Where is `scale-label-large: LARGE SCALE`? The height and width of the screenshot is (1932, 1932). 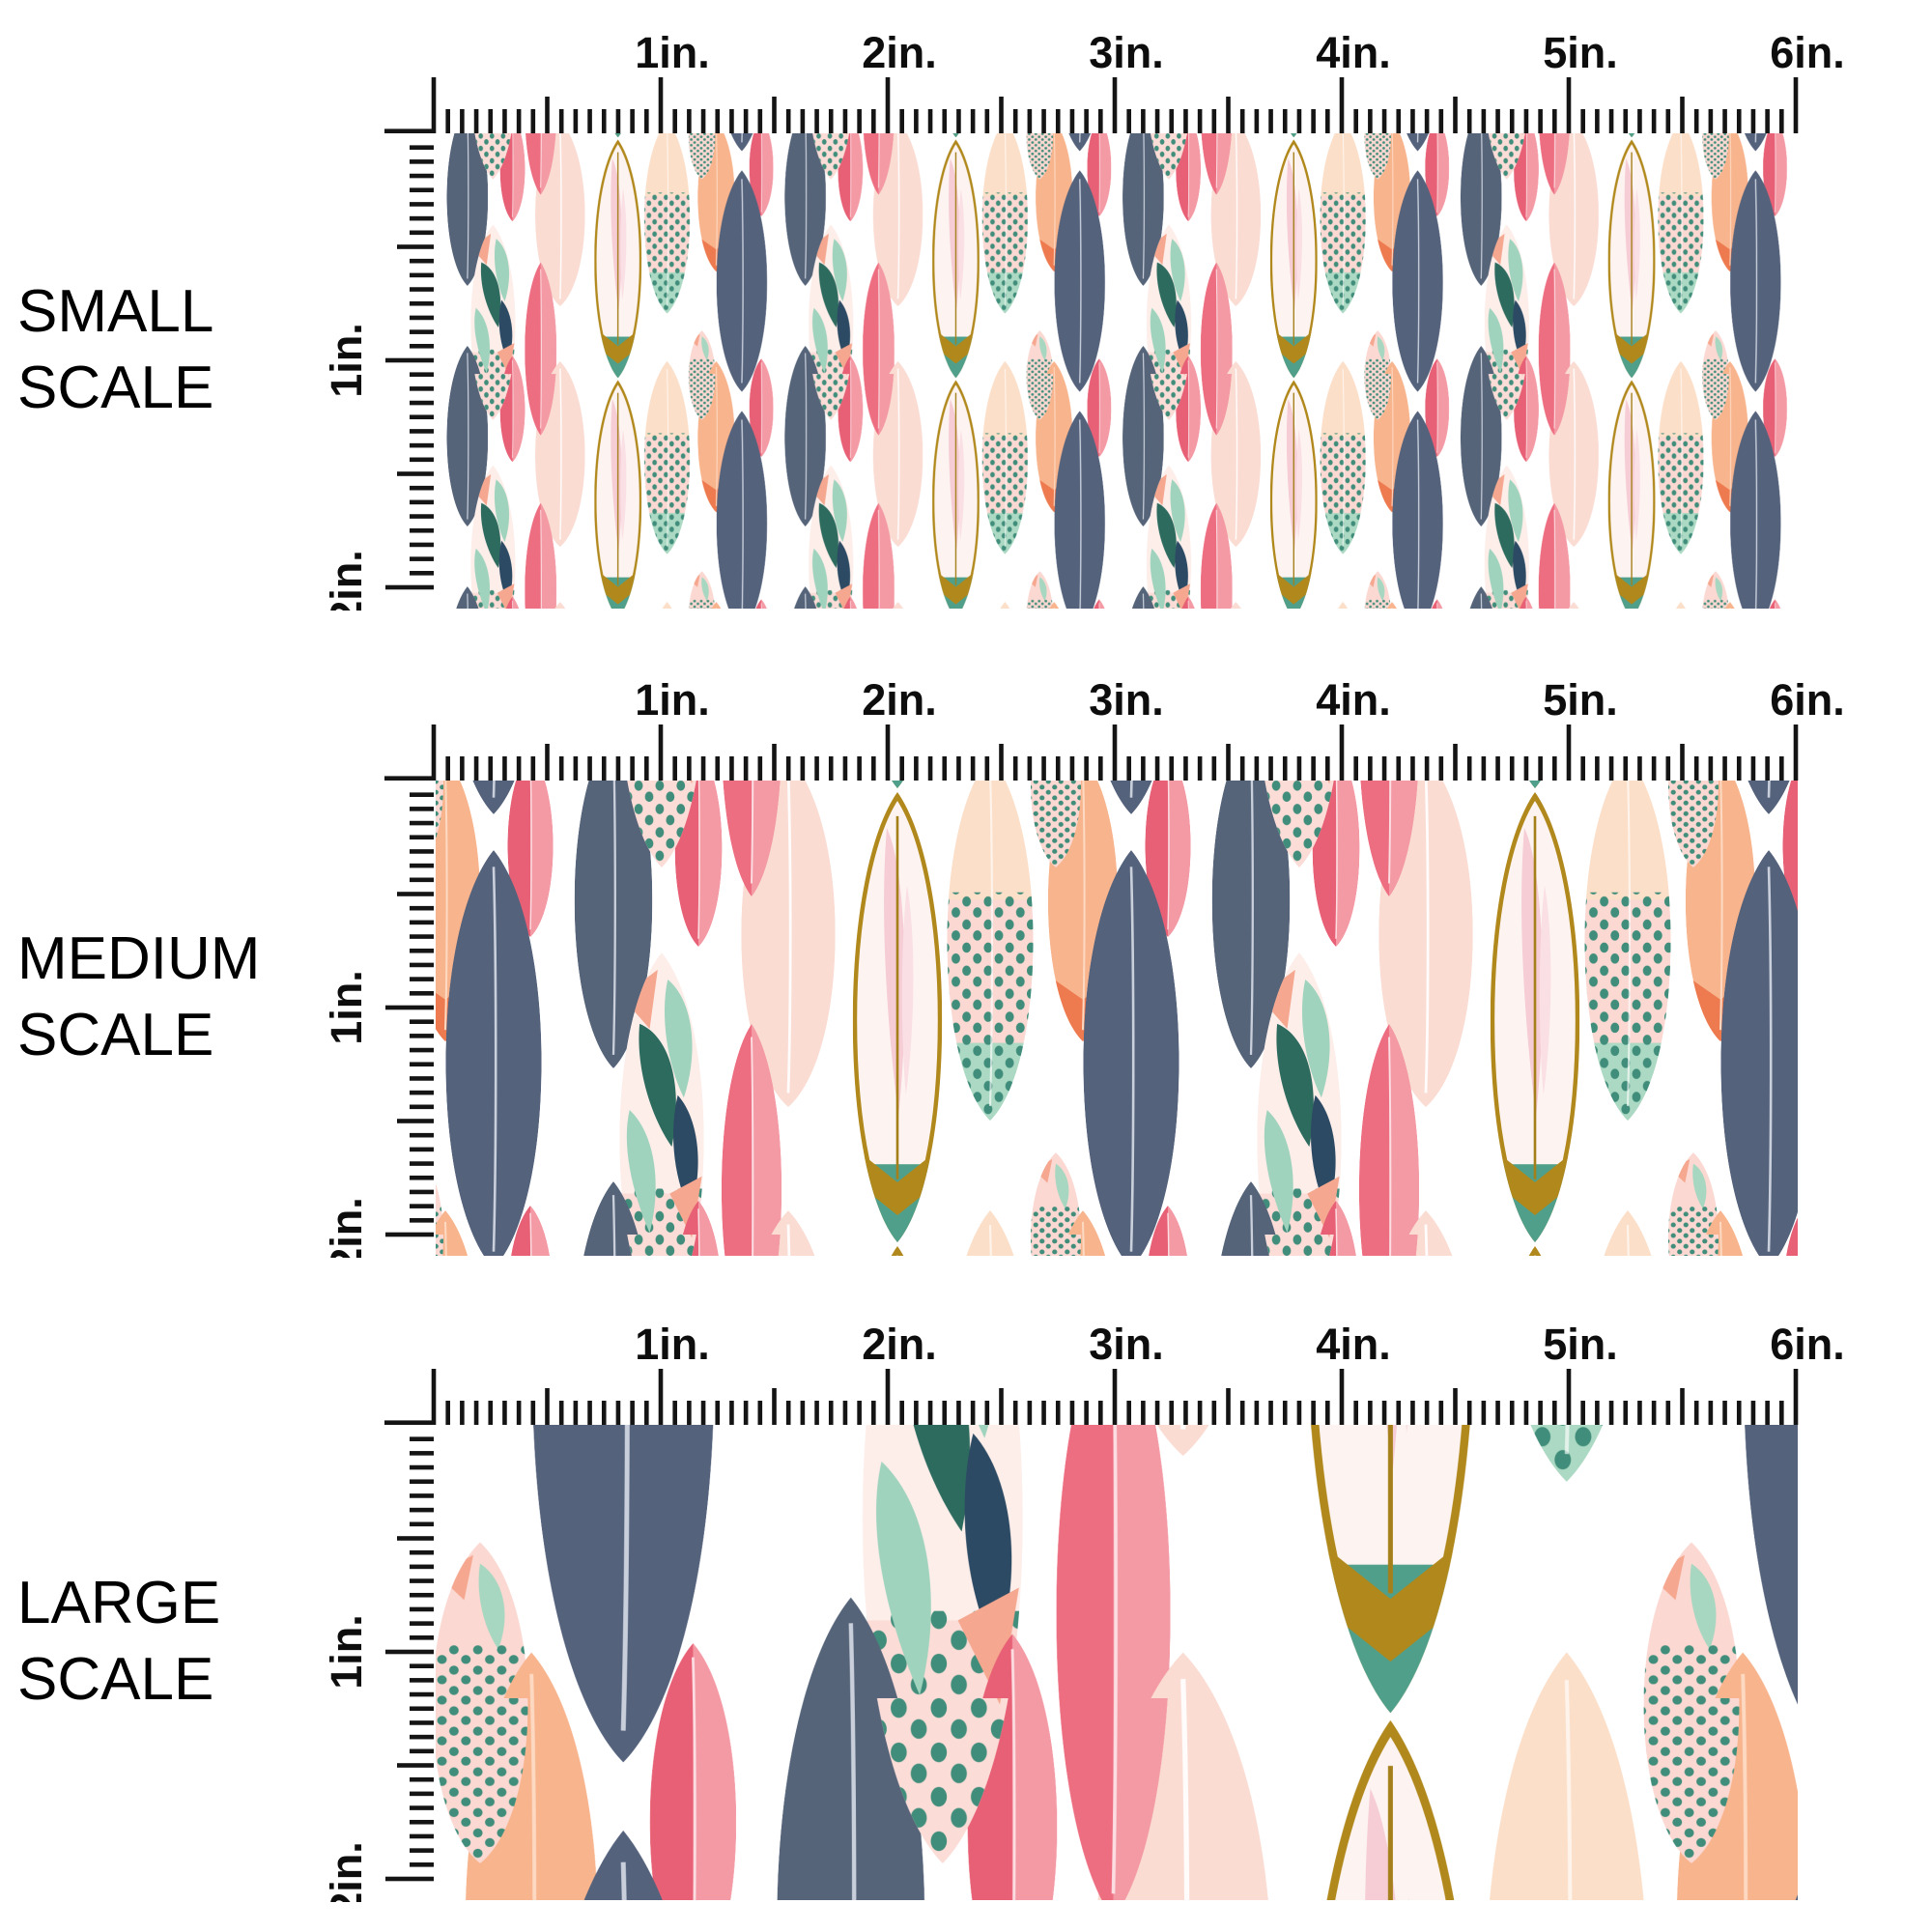 scale-label-large: LARGE SCALE is located at coordinates (167, 1641).